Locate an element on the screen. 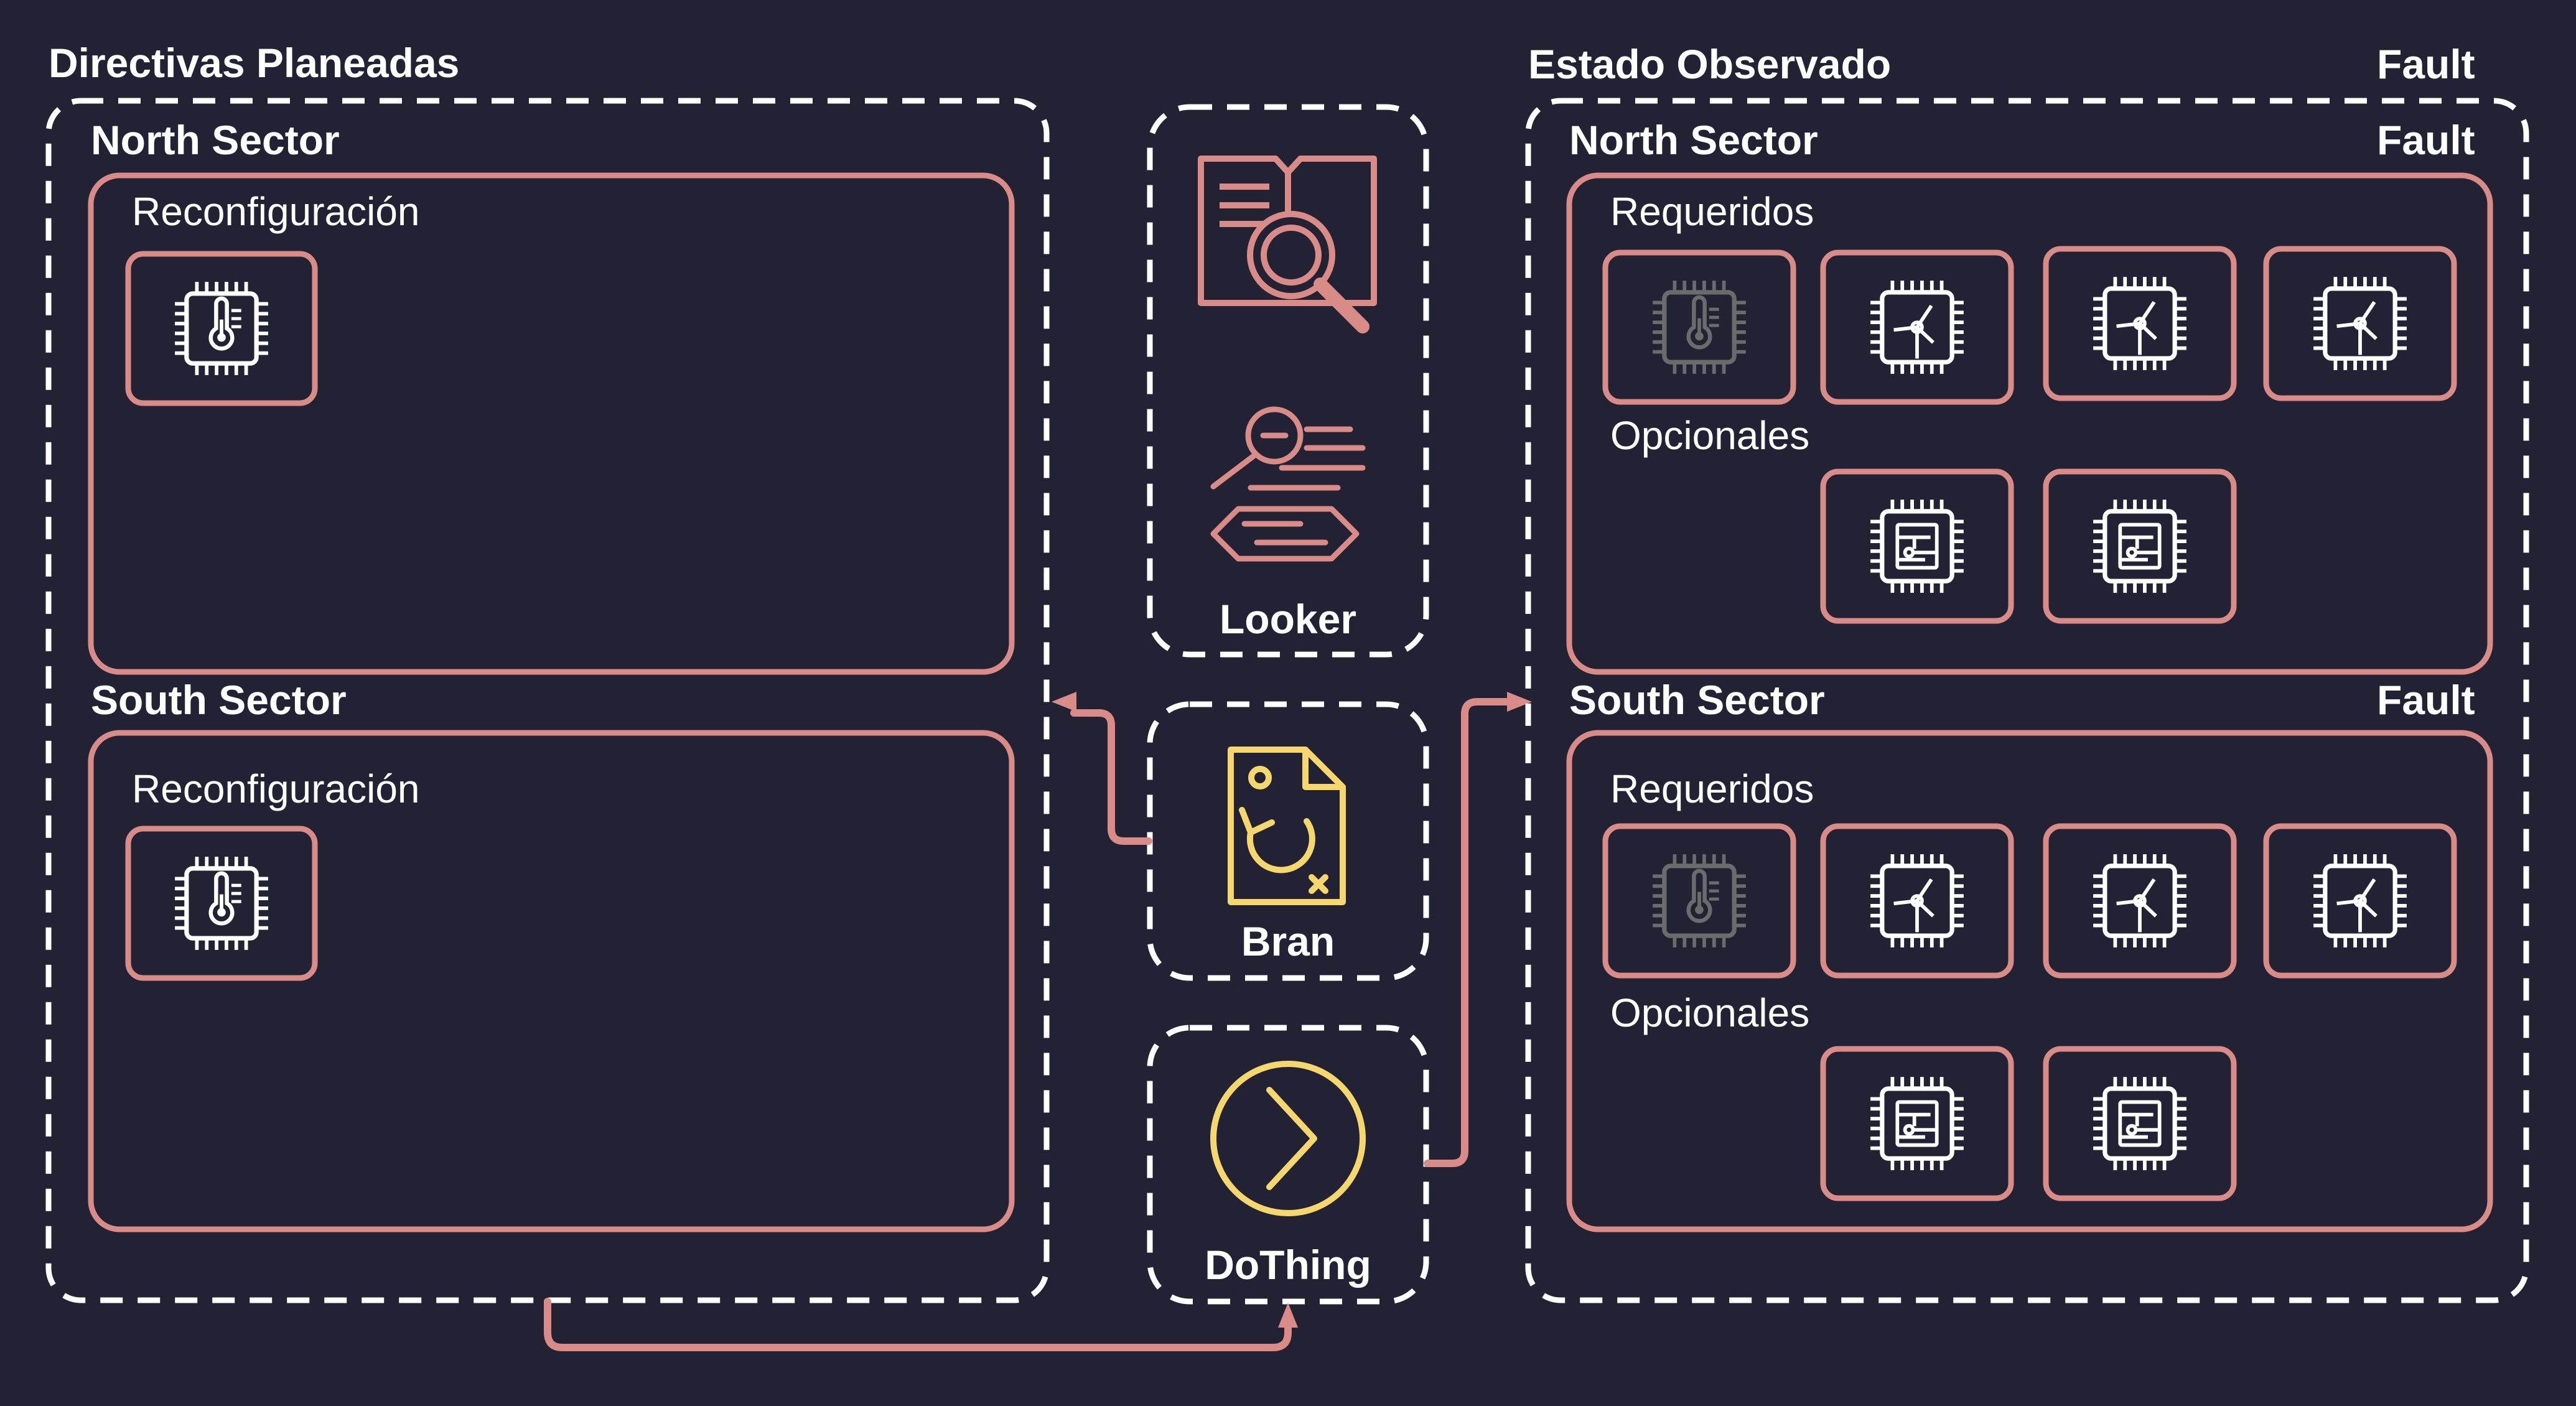 The width and height of the screenshot is (2576, 1406). planned-south-title: South Sector is located at coordinates (219, 700).